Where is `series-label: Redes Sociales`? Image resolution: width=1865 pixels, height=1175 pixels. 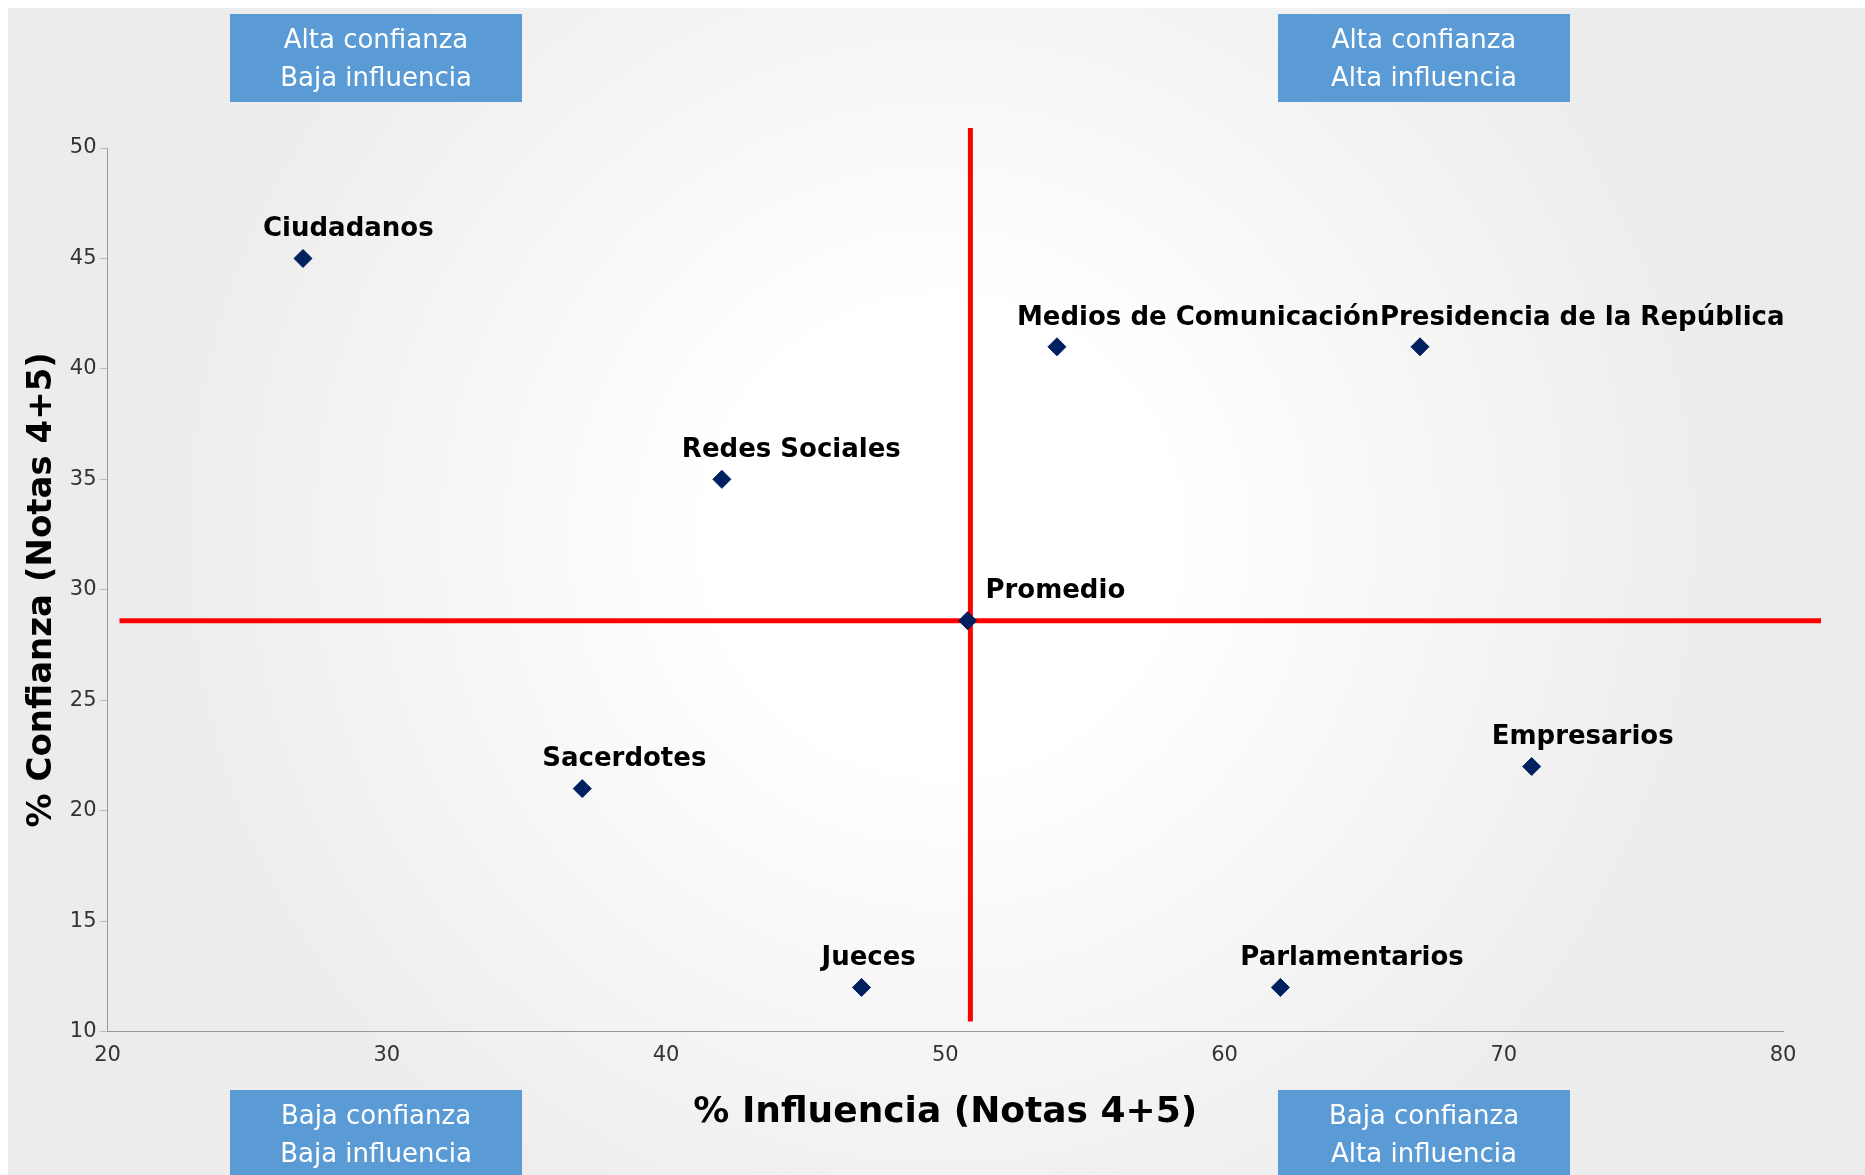
series-label: Redes Sociales is located at coordinates (791, 448).